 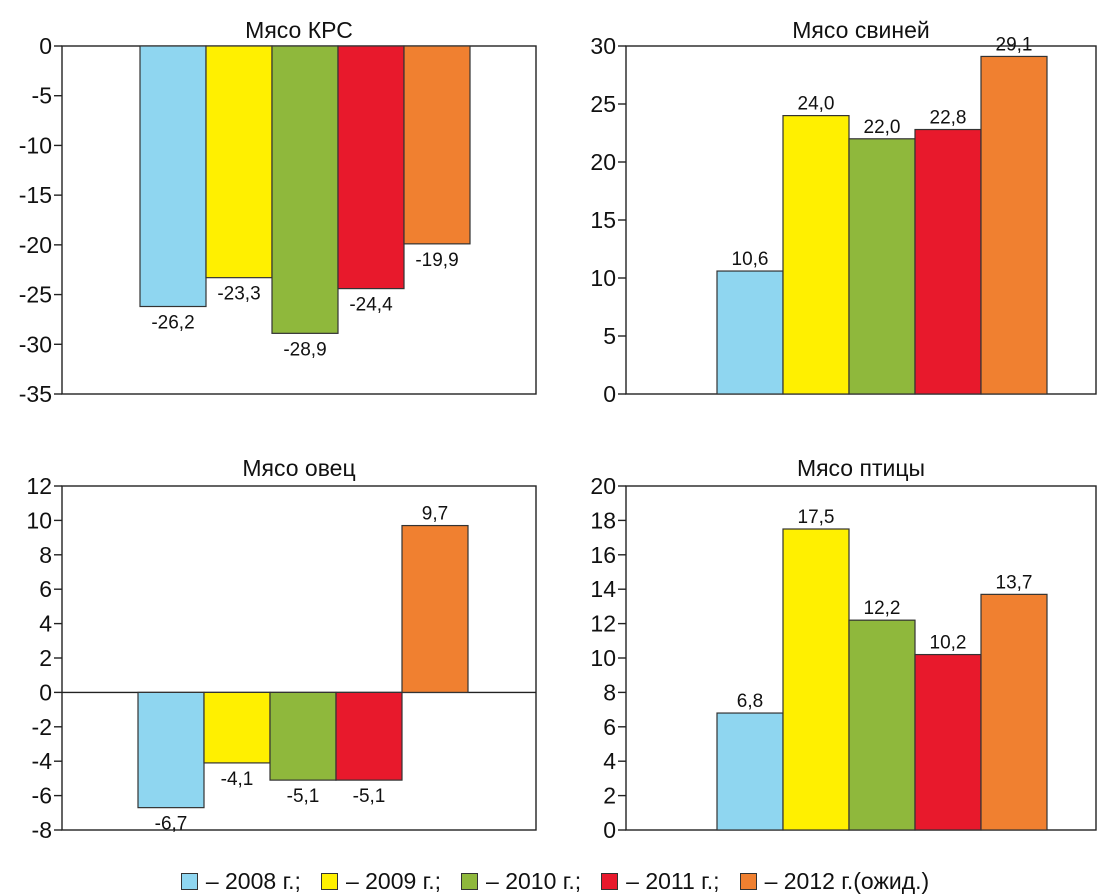 What do you see at coordinates (435, 514) in the screenshot?
I see `data-label-sheep-4: 9,7` at bounding box center [435, 514].